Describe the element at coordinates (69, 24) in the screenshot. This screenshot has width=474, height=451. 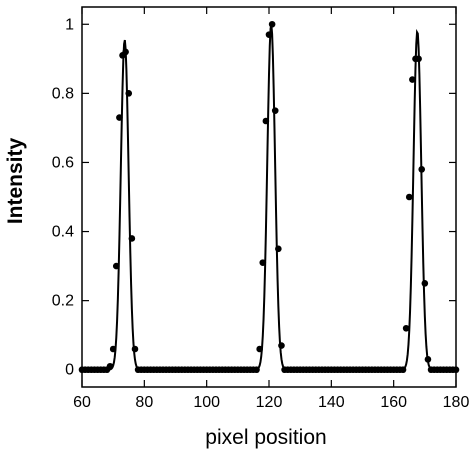
I see `y-tick-label: 1` at that location.